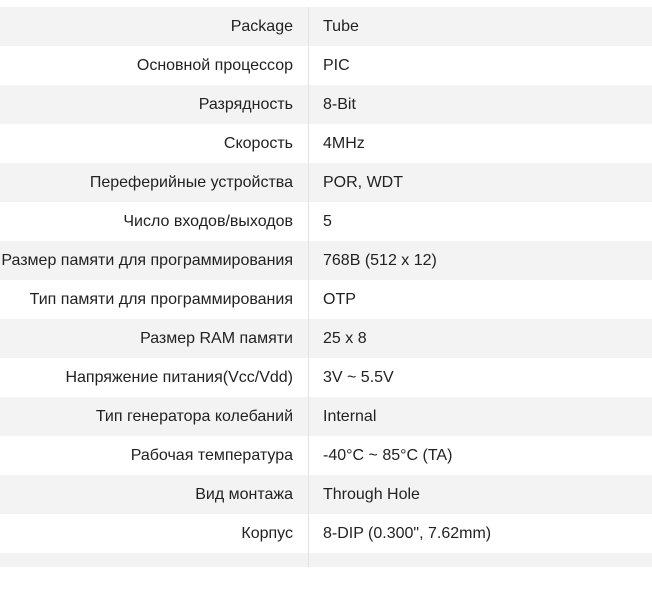 This screenshot has width=652, height=613. I want to click on spec-label: Размер RAM памяти, so click(154, 338).